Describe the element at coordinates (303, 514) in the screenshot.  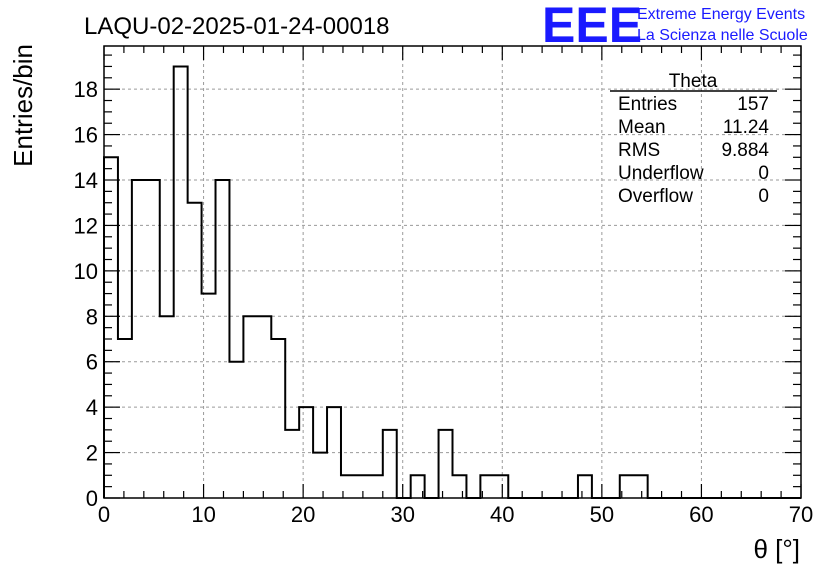
I see `x-tick-label: 20` at that location.